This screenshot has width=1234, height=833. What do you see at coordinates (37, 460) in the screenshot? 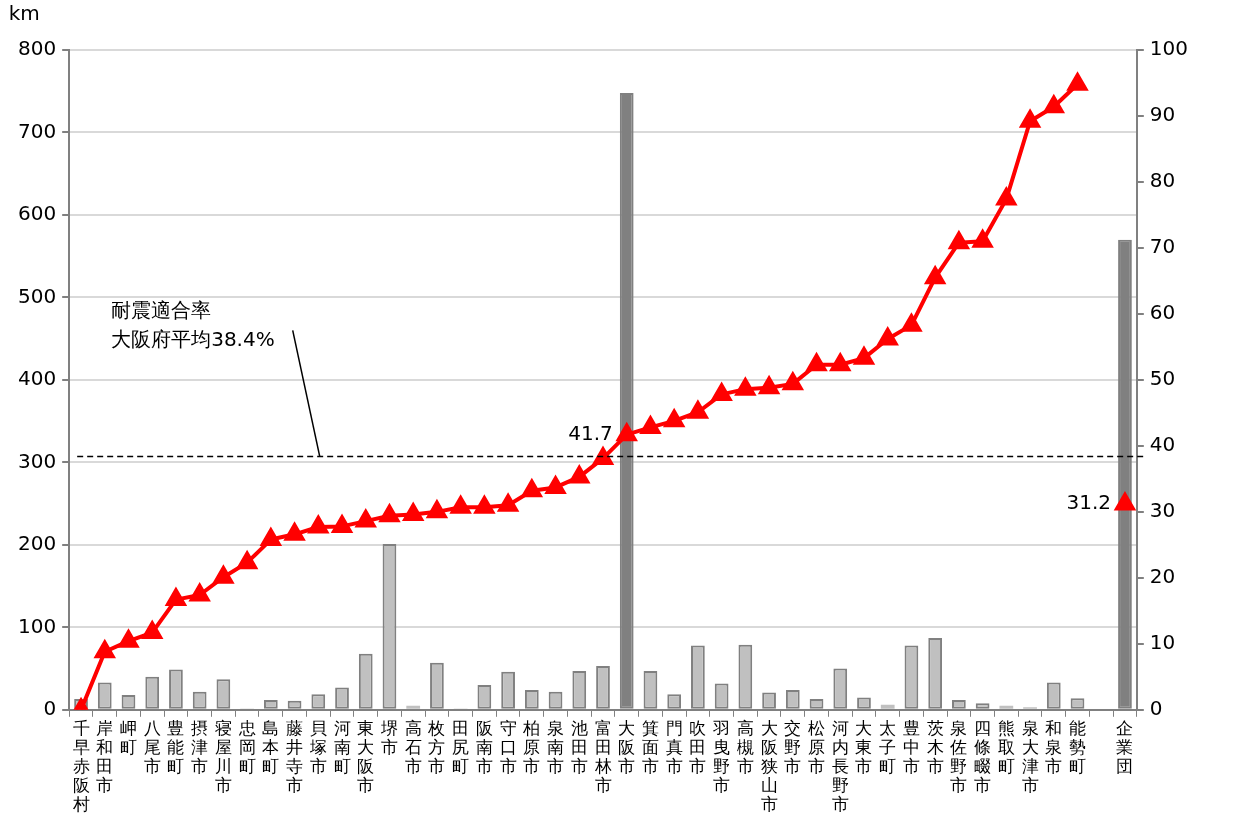
I see `y-tick-label: 300` at bounding box center [37, 460].